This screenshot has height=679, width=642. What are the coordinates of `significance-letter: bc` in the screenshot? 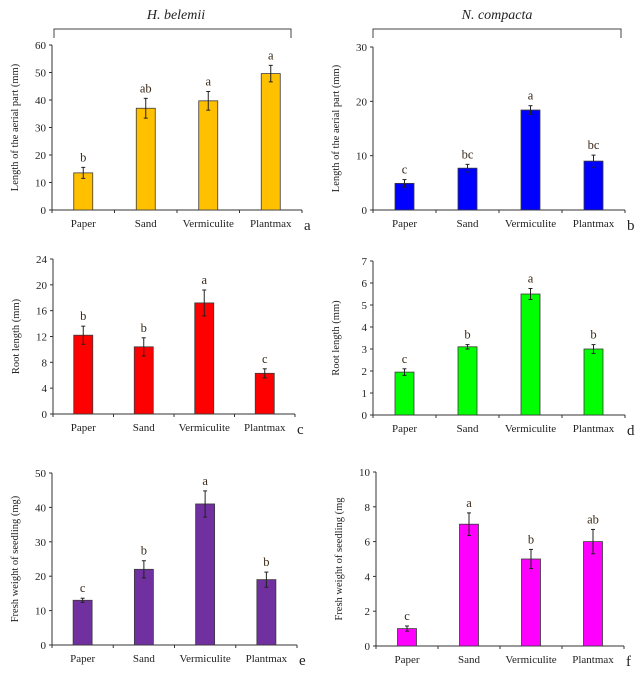 It's located at (468, 154).